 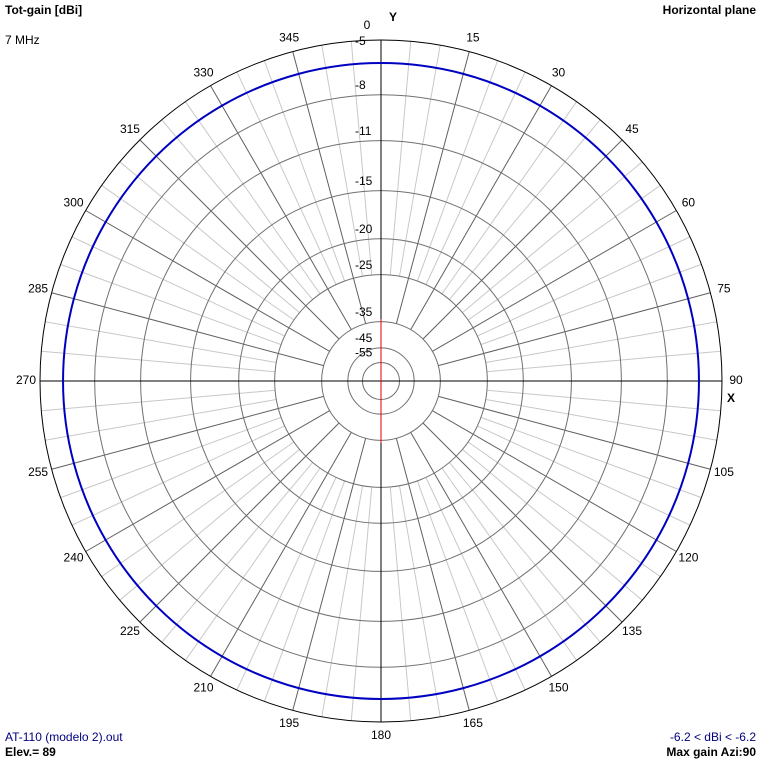 What do you see at coordinates (360, 85) in the screenshot?
I see `ring-label: -8` at bounding box center [360, 85].